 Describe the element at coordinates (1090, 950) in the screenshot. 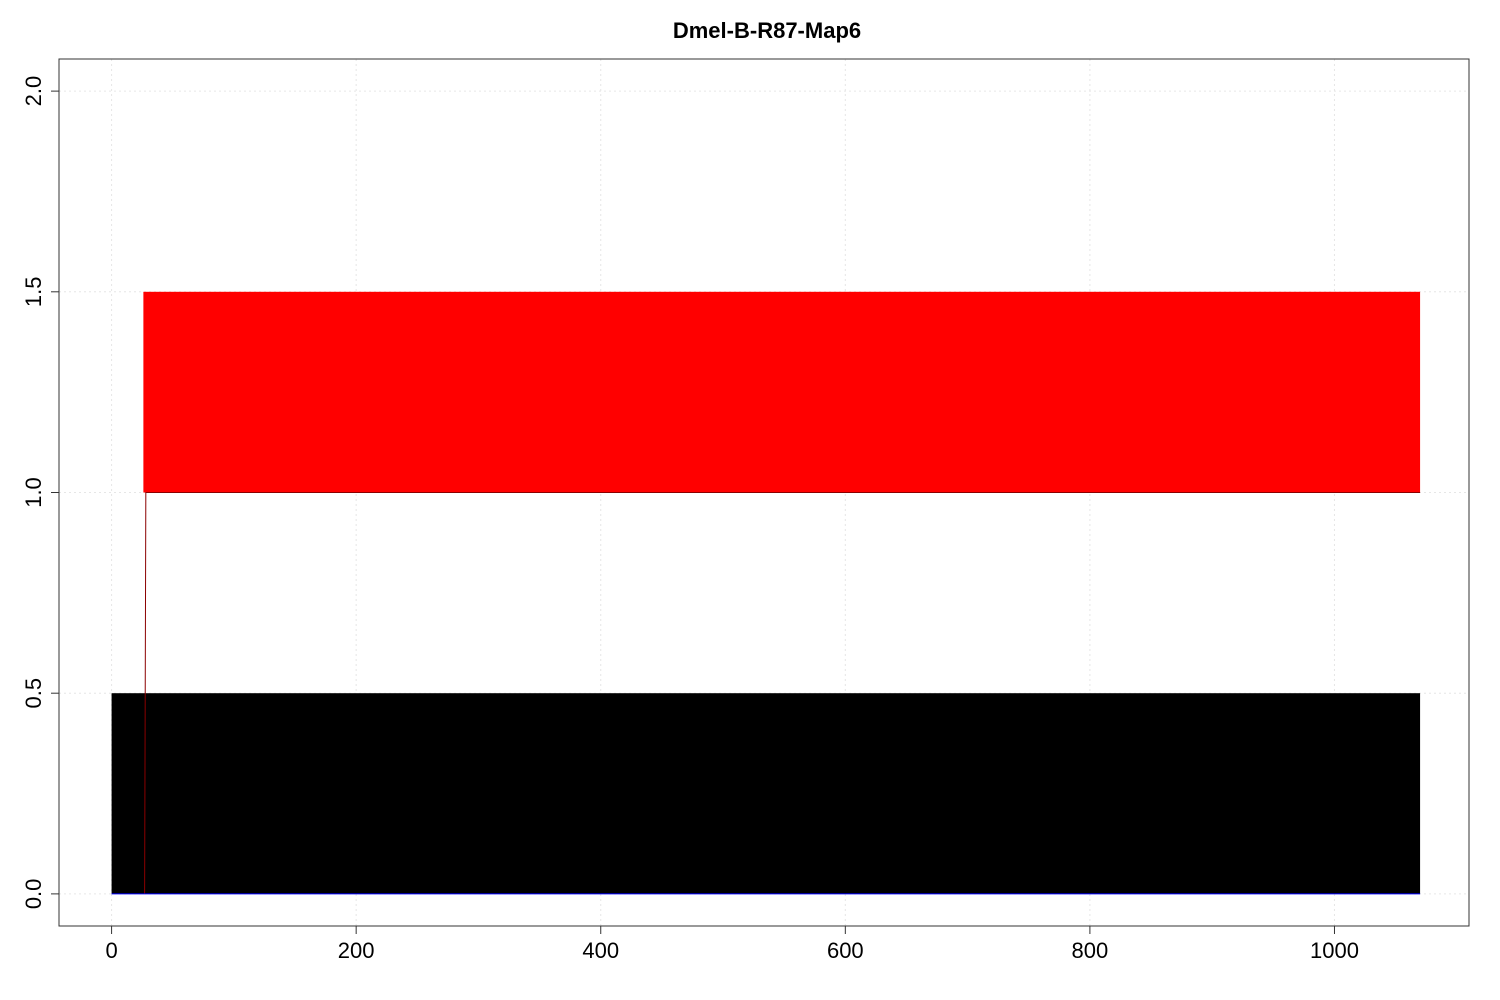

I see `x-tick-label-4: 800` at that location.